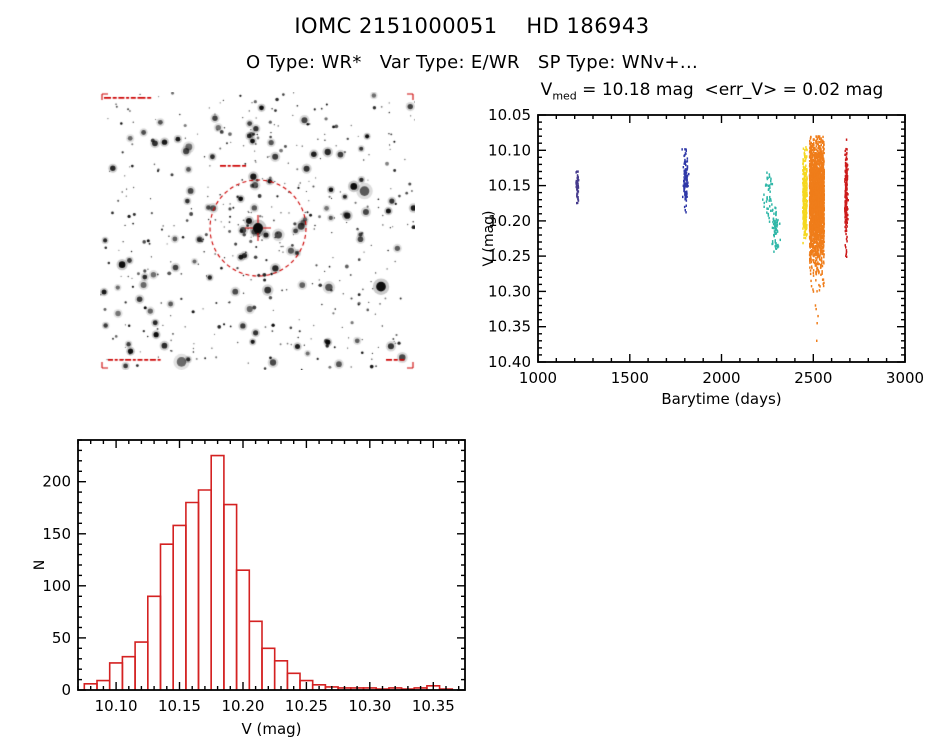  What do you see at coordinates (564, 96) in the screenshot?
I see `lightcurve-title-sub: med` at bounding box center [564, 96].